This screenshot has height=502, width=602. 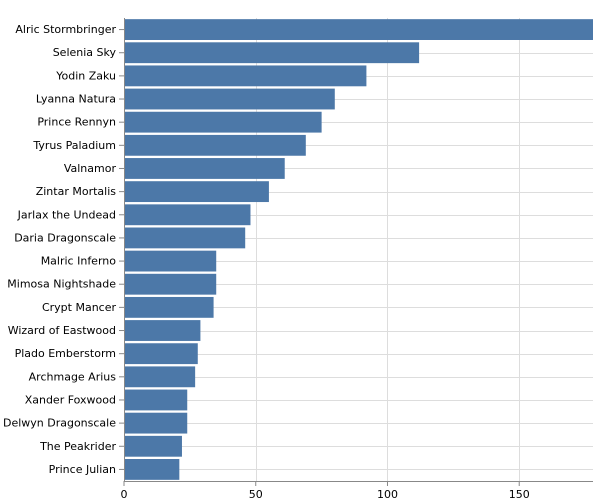 What do you see at coordinates (59, 423) in the screenshot?
I see `category-label-17: Delwyn Dragonscale` at bounding box center [59, 423].